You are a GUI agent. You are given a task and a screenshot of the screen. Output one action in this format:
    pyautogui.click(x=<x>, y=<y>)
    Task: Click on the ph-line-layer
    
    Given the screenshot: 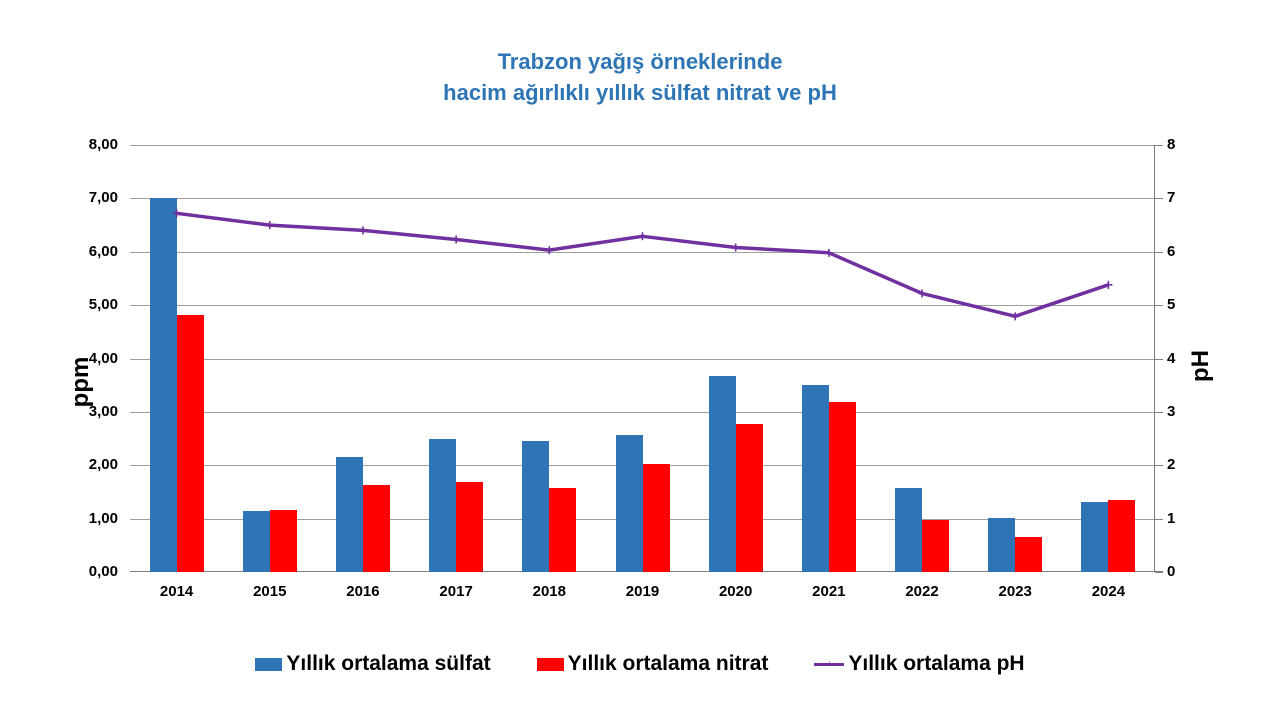 What is the action you would take?
    pyautogui.click(x=642, y=265)
    